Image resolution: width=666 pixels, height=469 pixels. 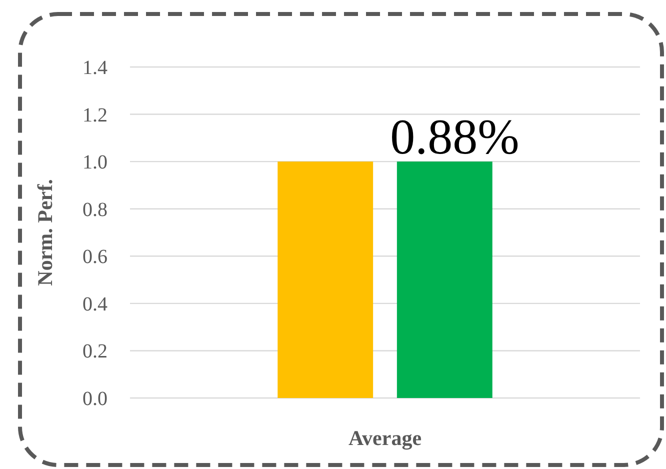 I want to click on x-tick-label: Average, so click(x=385, y=438).